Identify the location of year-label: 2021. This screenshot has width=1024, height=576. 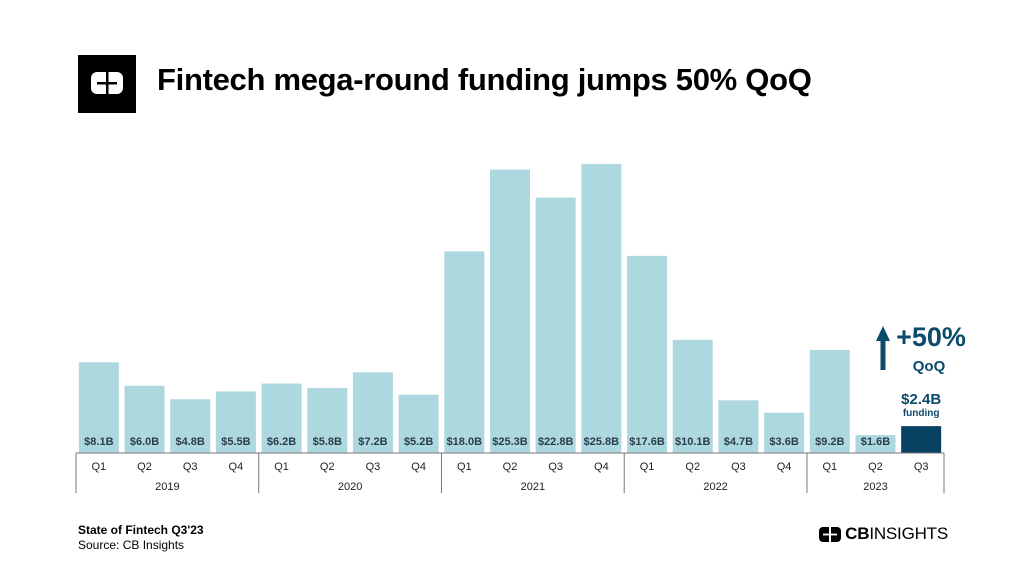
(533, 487).